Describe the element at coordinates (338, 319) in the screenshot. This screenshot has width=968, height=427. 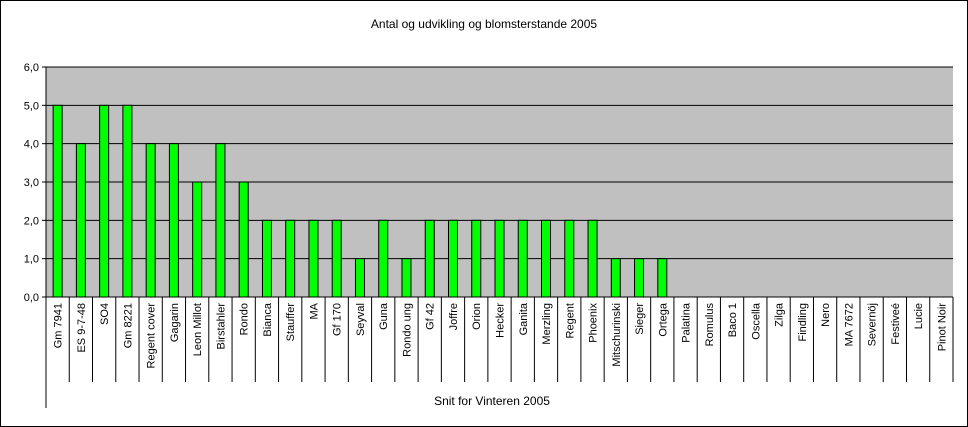
I see `x-tick-label: Gf 170` at that location.